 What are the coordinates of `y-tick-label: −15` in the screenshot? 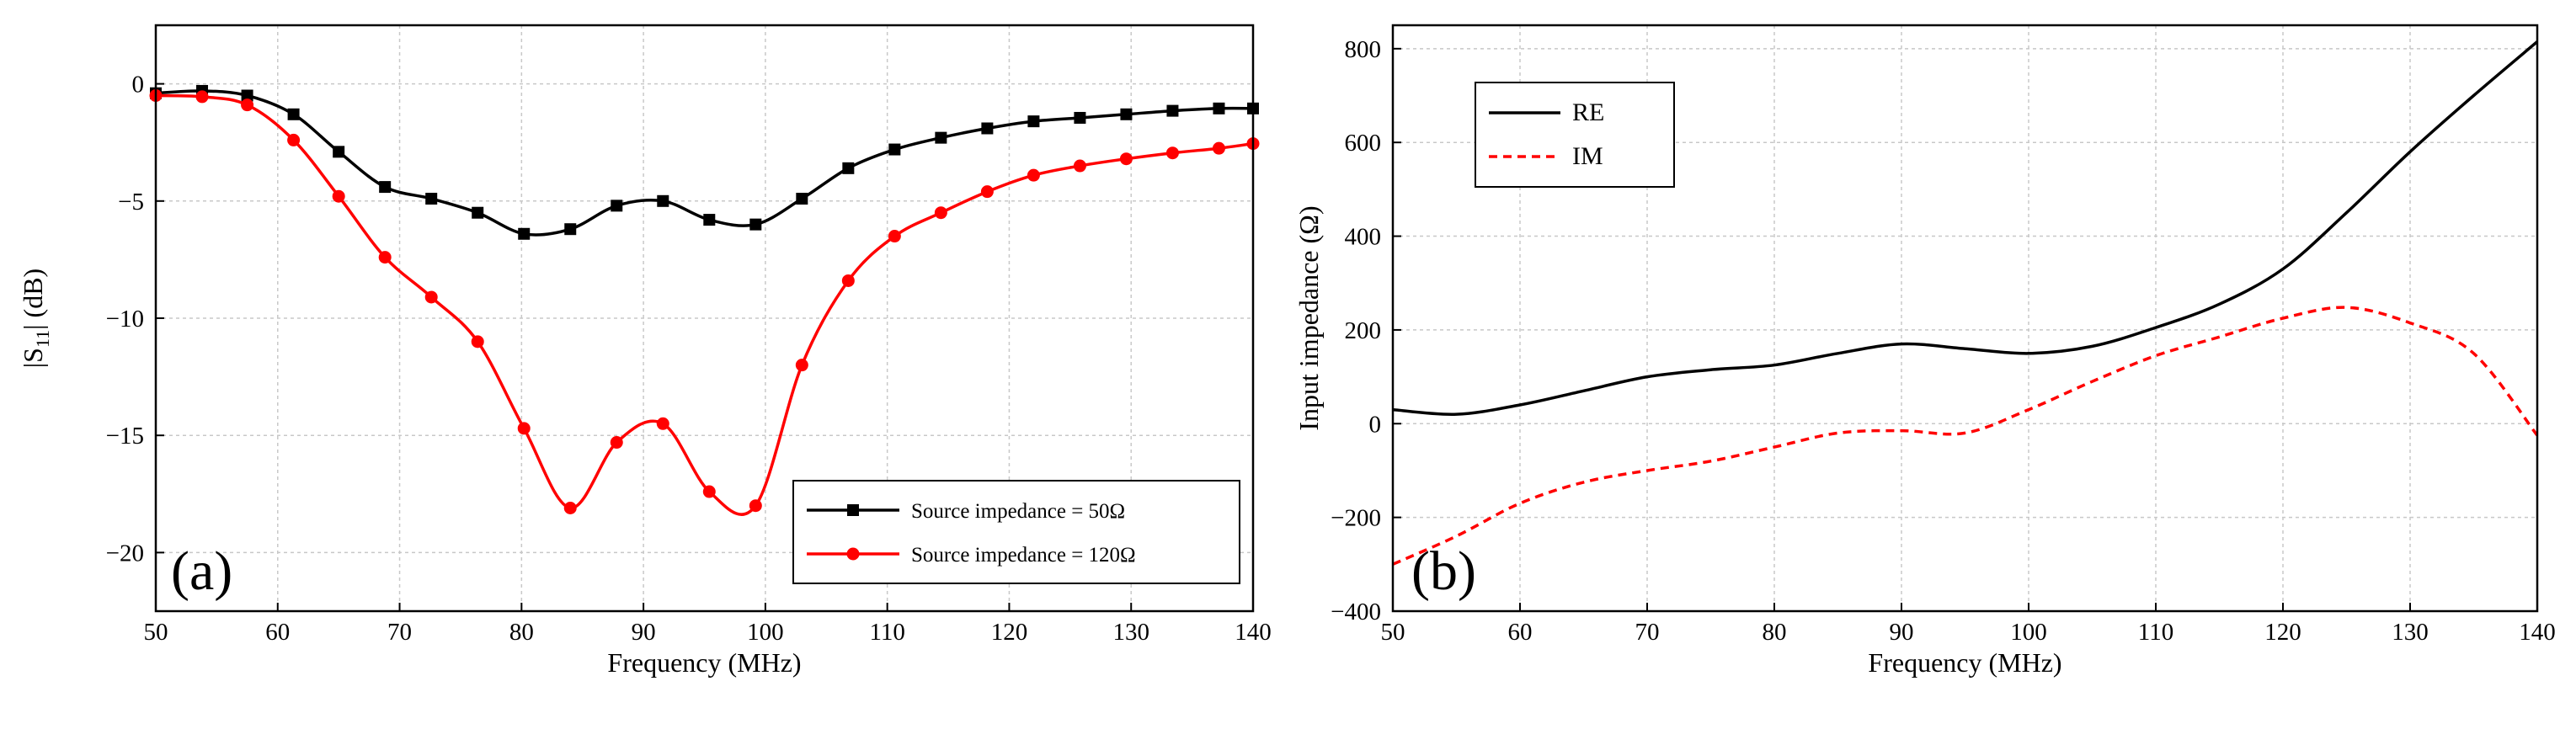 It's located at (125, 437).